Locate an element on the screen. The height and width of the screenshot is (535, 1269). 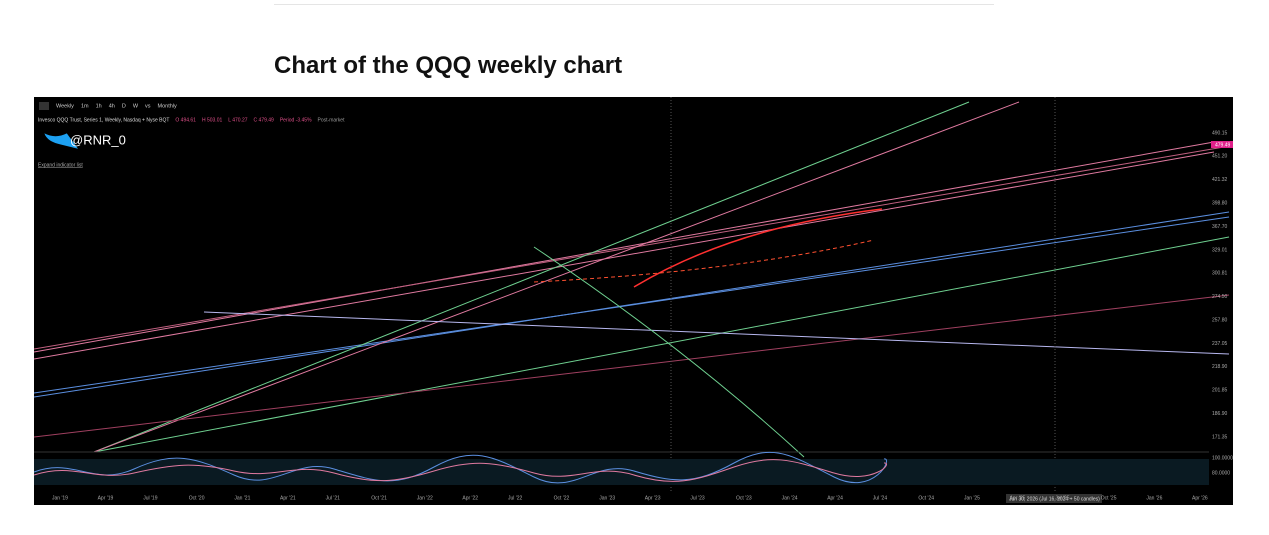
trend-line is located at coordinates (716, 333).